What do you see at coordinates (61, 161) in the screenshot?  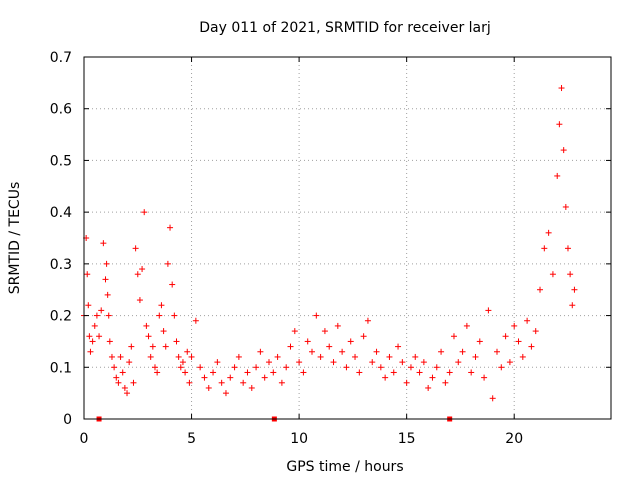 I see `y-tick-label: 0.5` at bounding box center [61, 161].